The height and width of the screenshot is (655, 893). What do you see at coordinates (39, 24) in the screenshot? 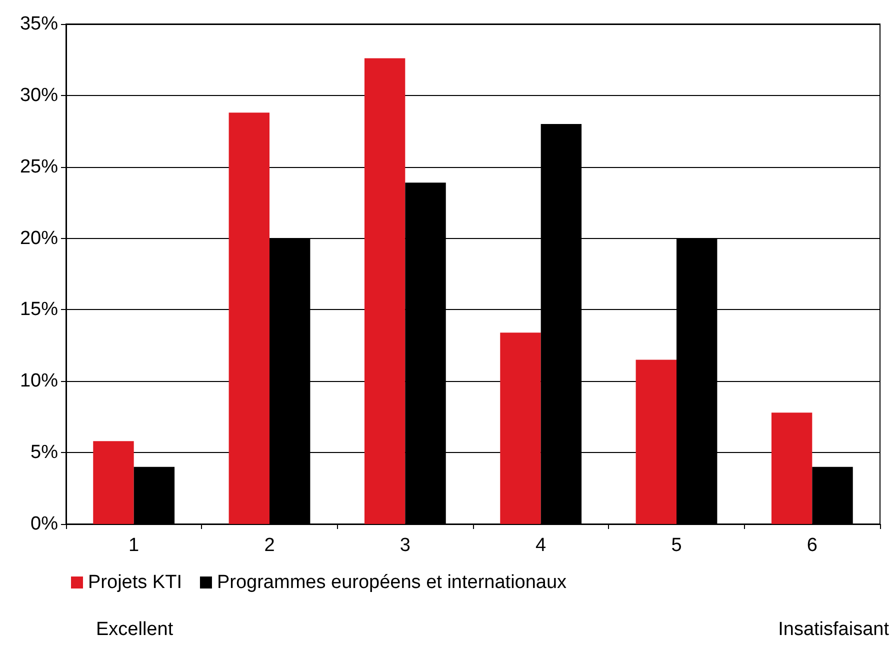
I see `y-tick-label: 35%` at bounding box center [39, 24].